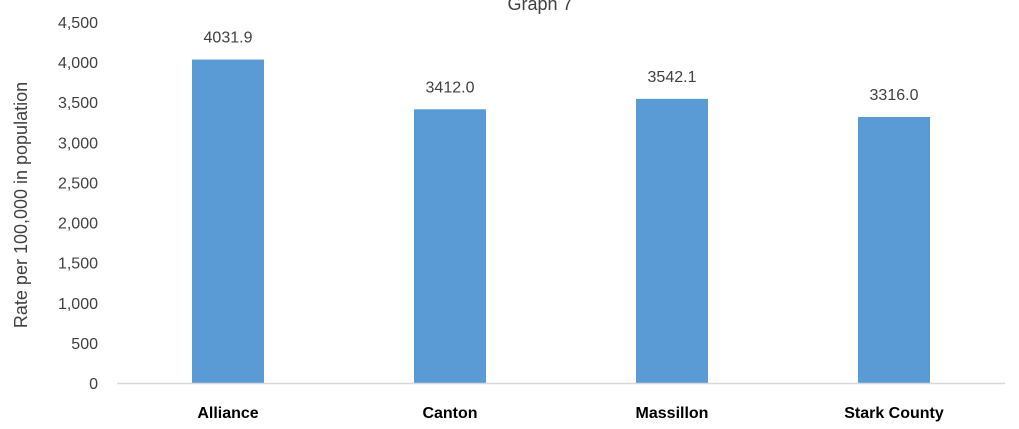 The width and height of the screenshot is (1019, 429). I want to click on y-tick-label: 0, so click(93, 384).